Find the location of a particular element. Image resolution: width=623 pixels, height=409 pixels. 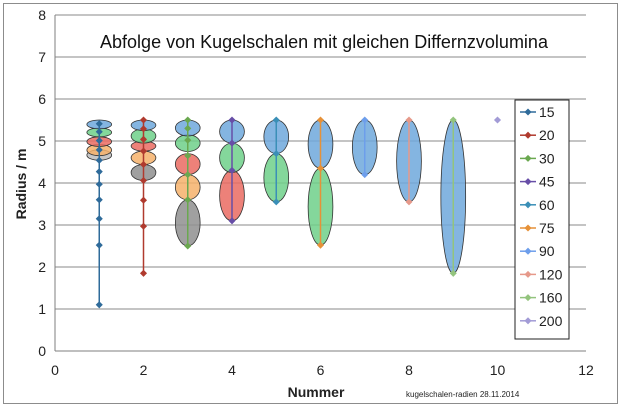

legend-label: 90 is located at coordinates (547, 251).